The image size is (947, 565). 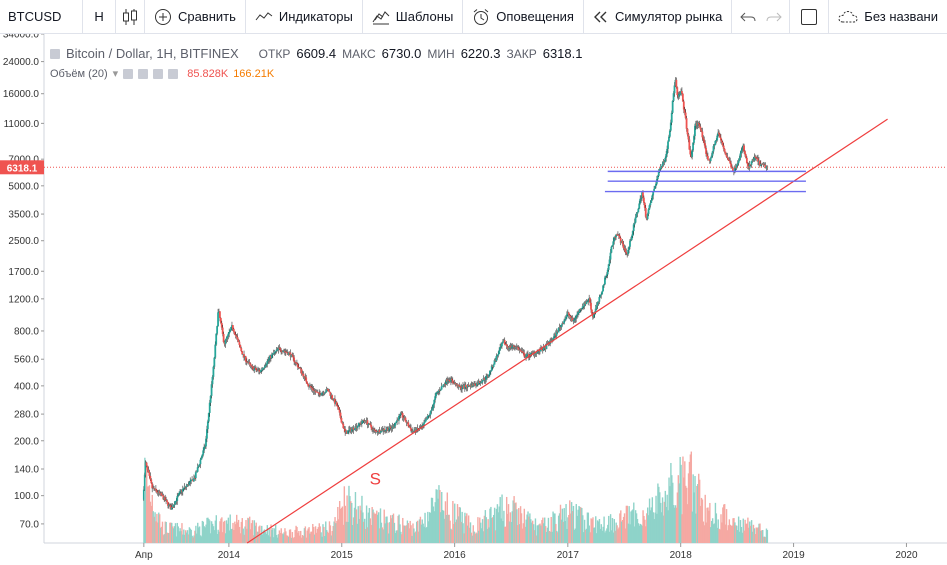 I want to click on templates-button: Шаблоны, so click(x=413, y=17).